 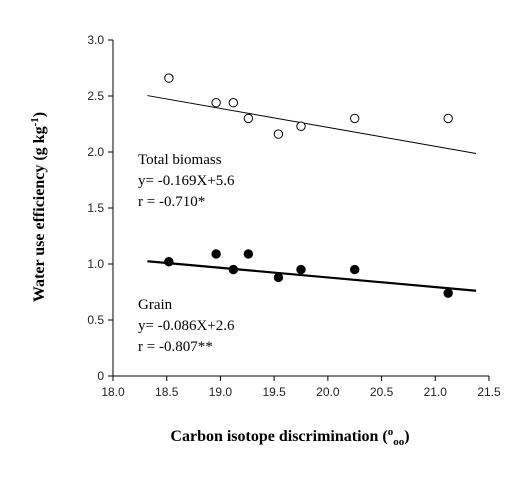 I want to click on x-tick-label: 19.5, so click(x=274, y=392).